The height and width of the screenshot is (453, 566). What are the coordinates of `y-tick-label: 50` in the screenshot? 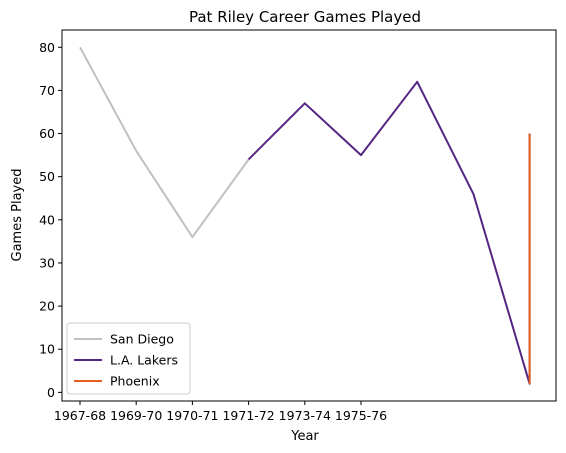 It's located at (47, 176).